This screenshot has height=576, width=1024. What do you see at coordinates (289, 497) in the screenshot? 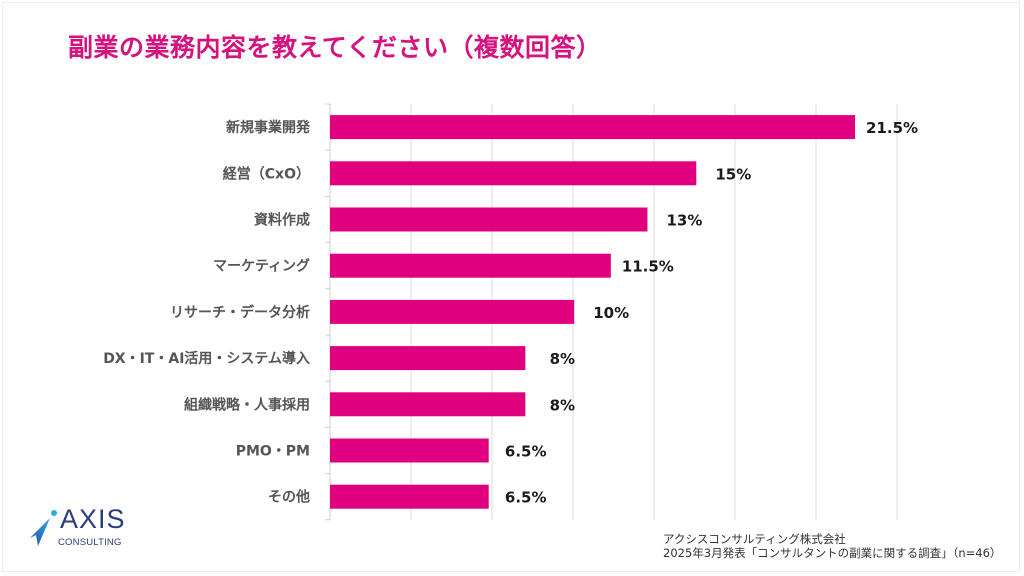
I see `category-label: その他` at bounding box center [289, 497].